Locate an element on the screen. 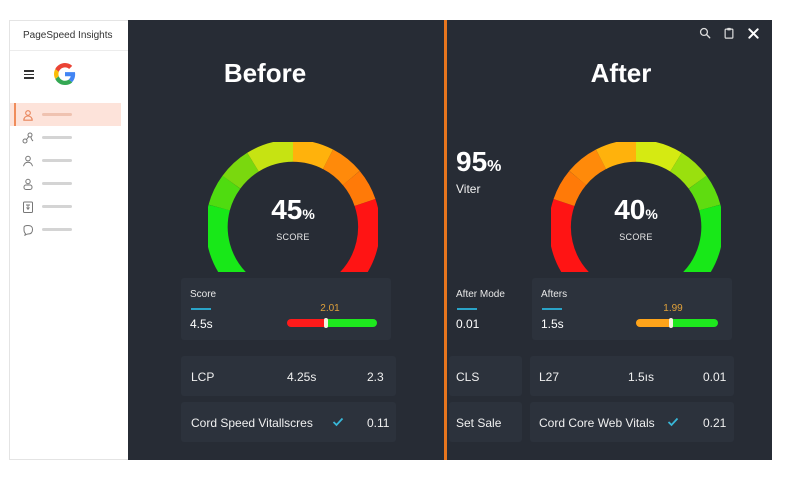  user-icon is located at coordinates (28, 115).